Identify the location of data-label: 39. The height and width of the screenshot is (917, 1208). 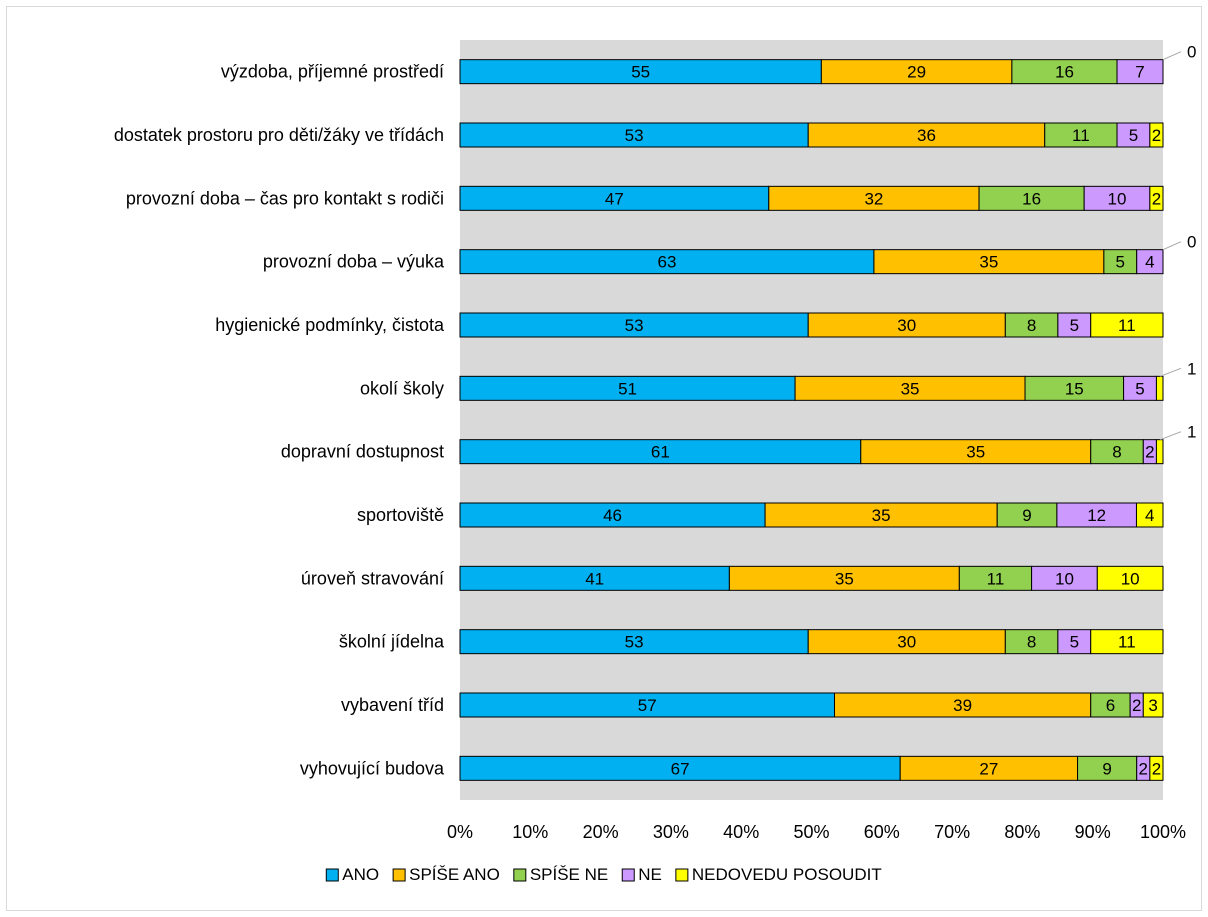
(962, 705).